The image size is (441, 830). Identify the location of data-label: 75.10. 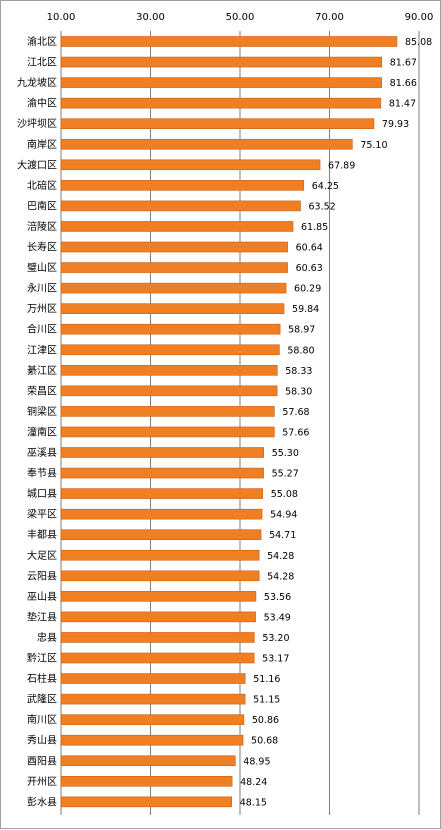
(373, 145).